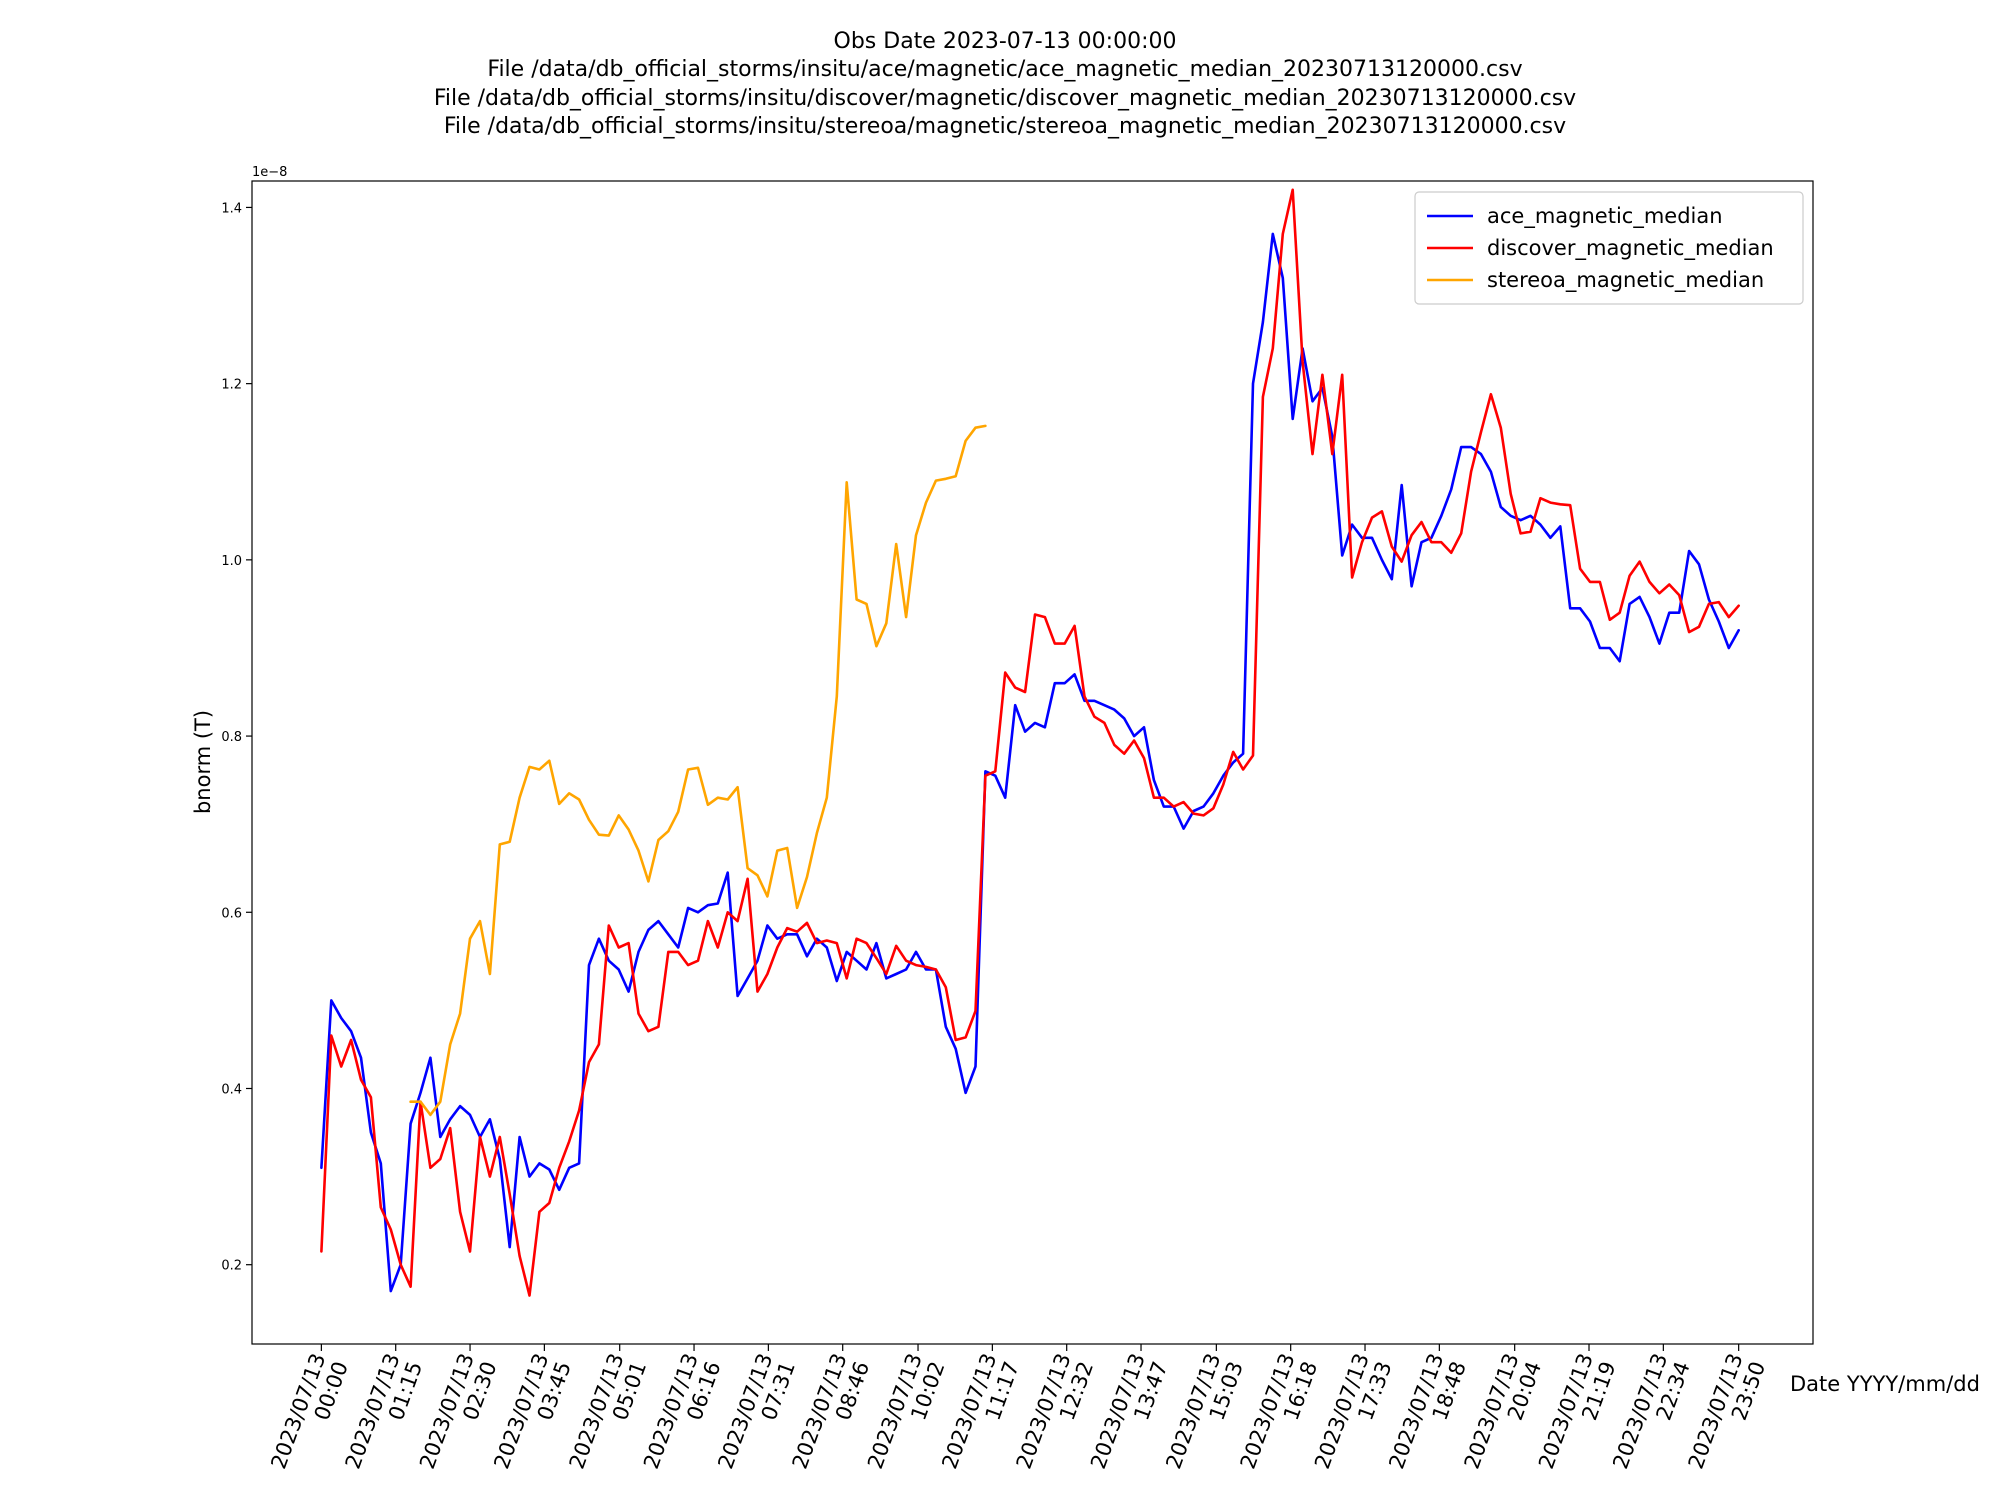 The image size is (2000, 1500). I want to click on legend-item: stereoa_magnetic_median, so click(1595, 280).